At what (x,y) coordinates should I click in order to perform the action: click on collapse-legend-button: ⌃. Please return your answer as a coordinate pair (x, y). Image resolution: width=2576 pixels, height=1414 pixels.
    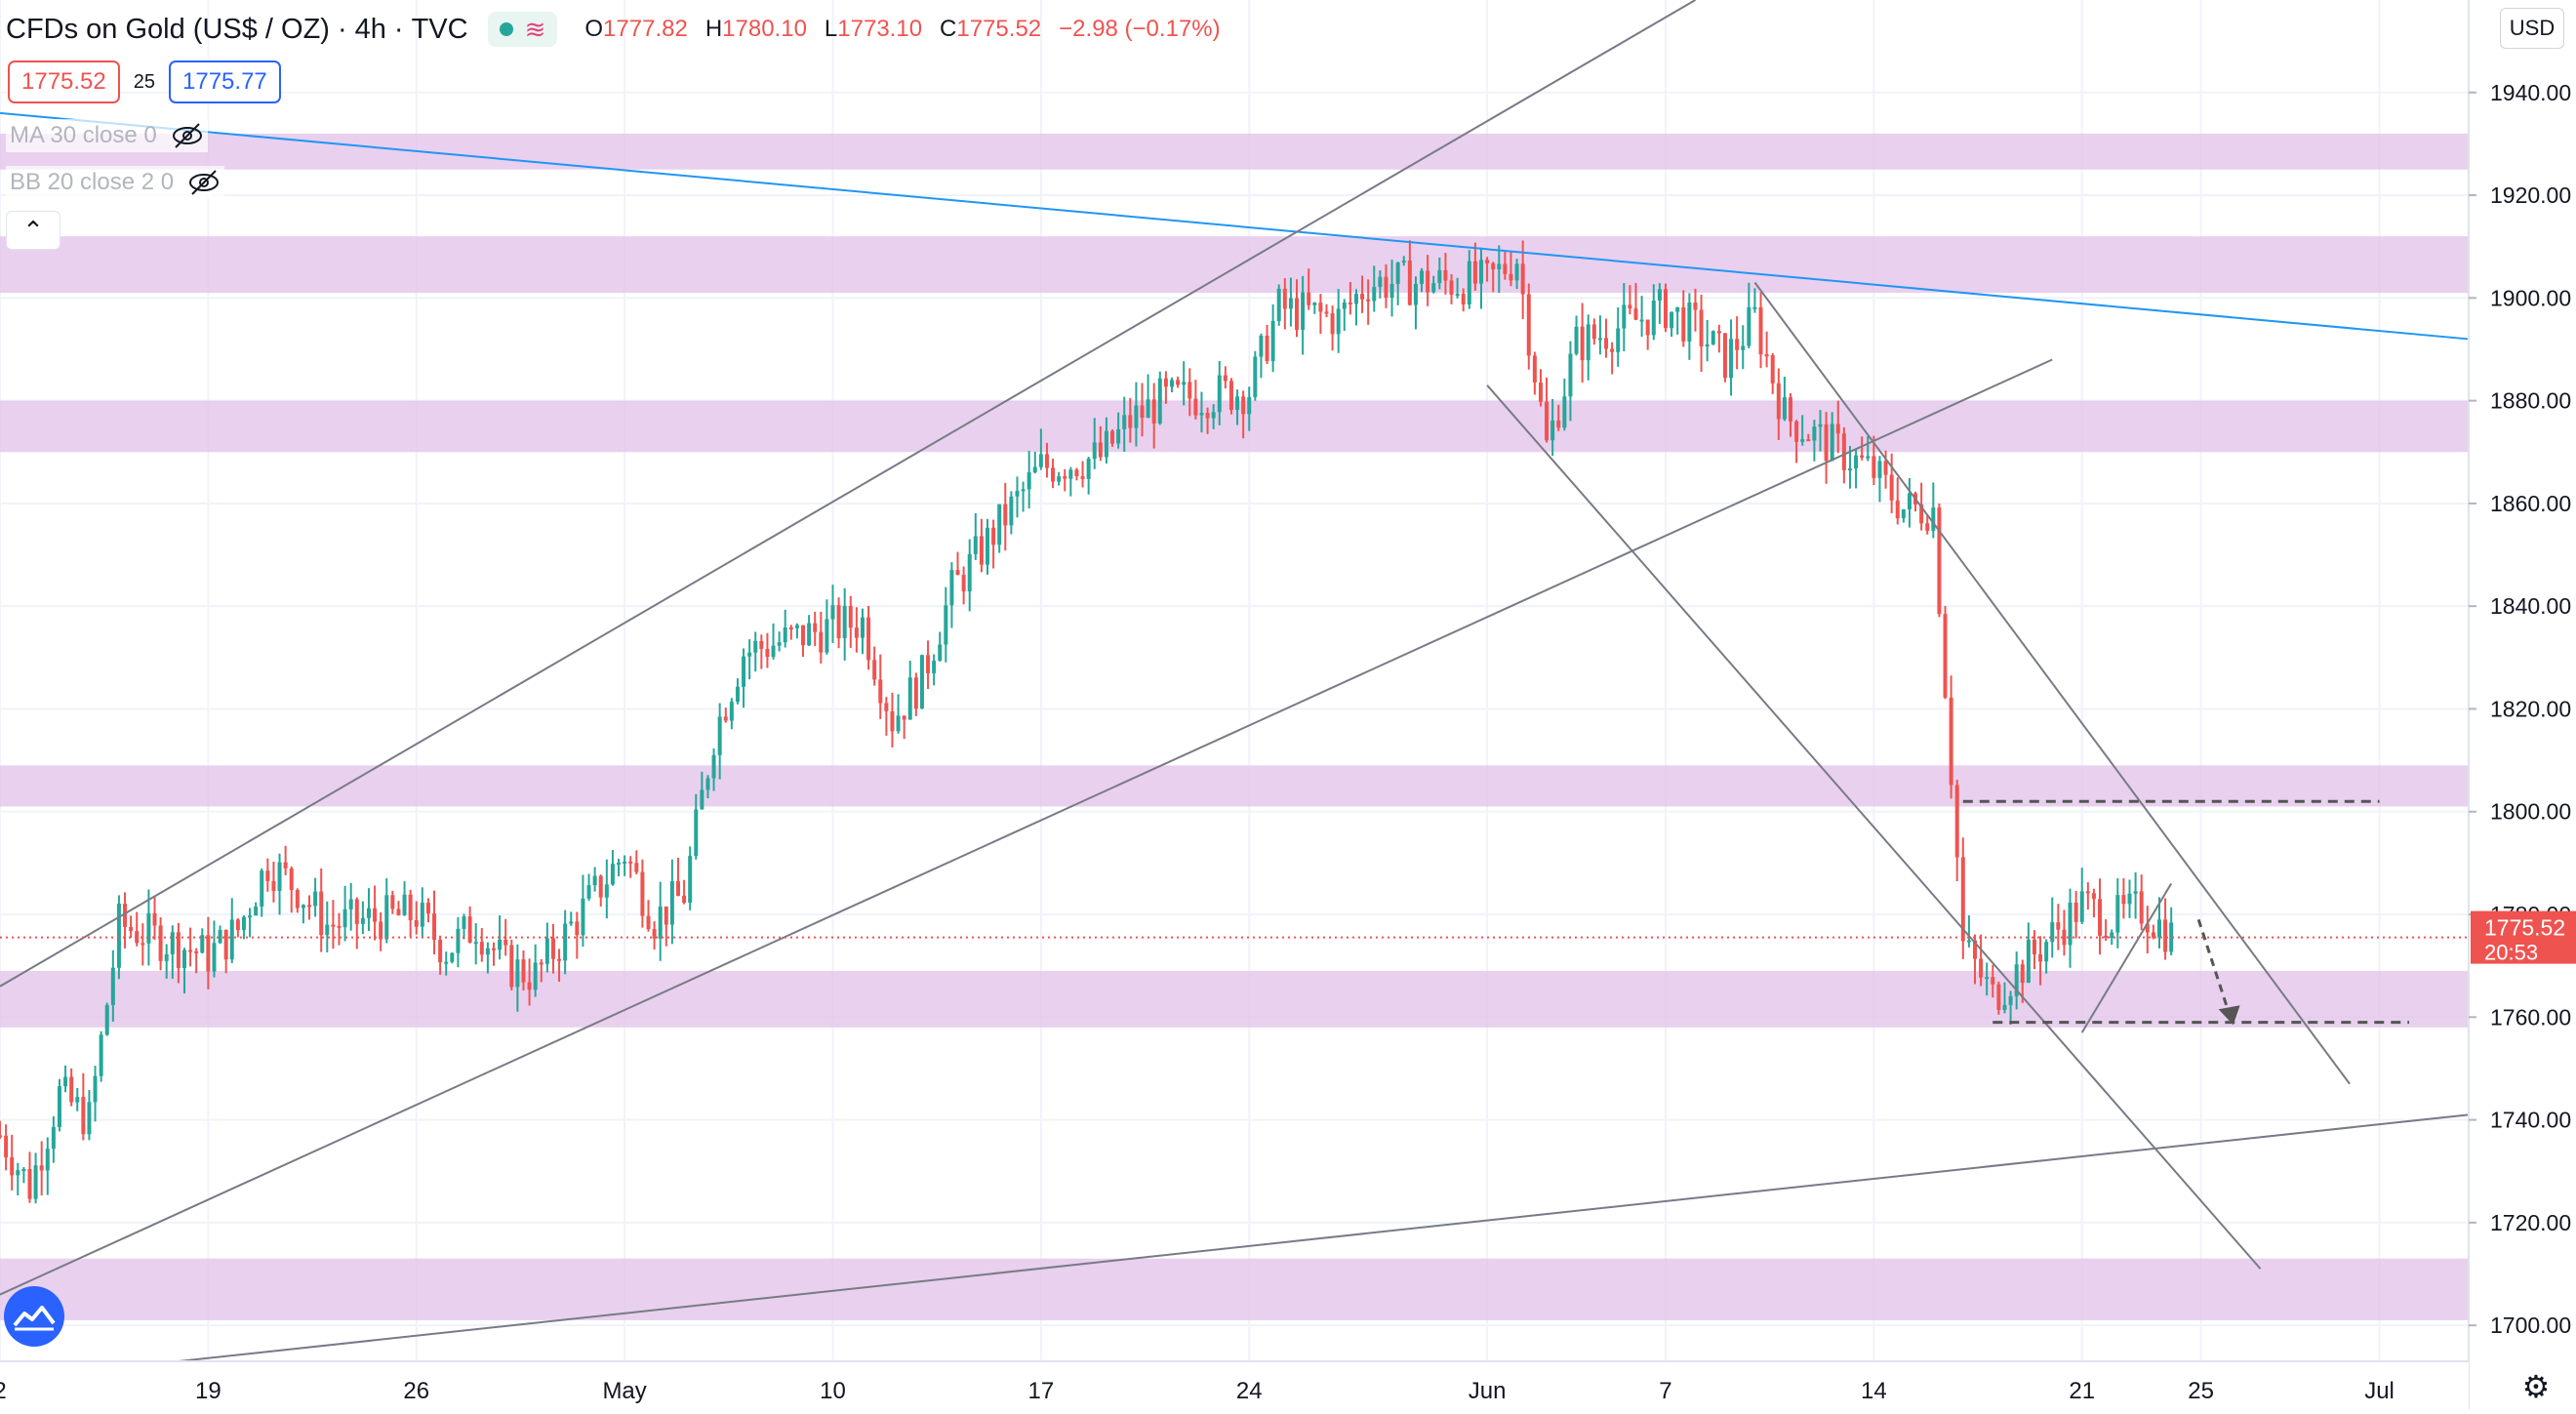
    Looking at the image, I should click on (33, 230).